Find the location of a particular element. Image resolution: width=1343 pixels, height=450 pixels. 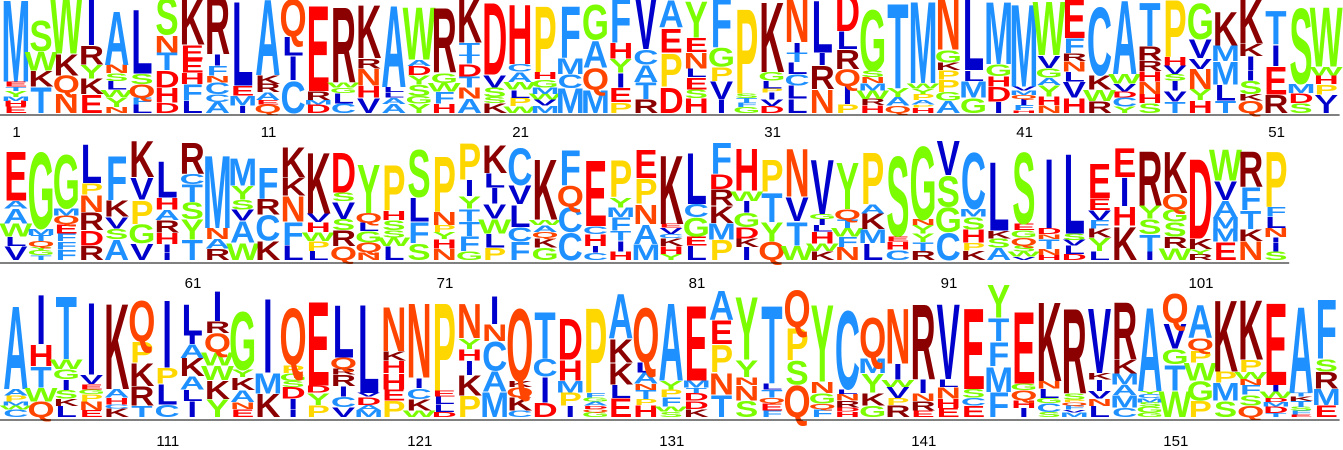

logo-letter-pos155-minor-2: M is located at coordinates (1275, 404).